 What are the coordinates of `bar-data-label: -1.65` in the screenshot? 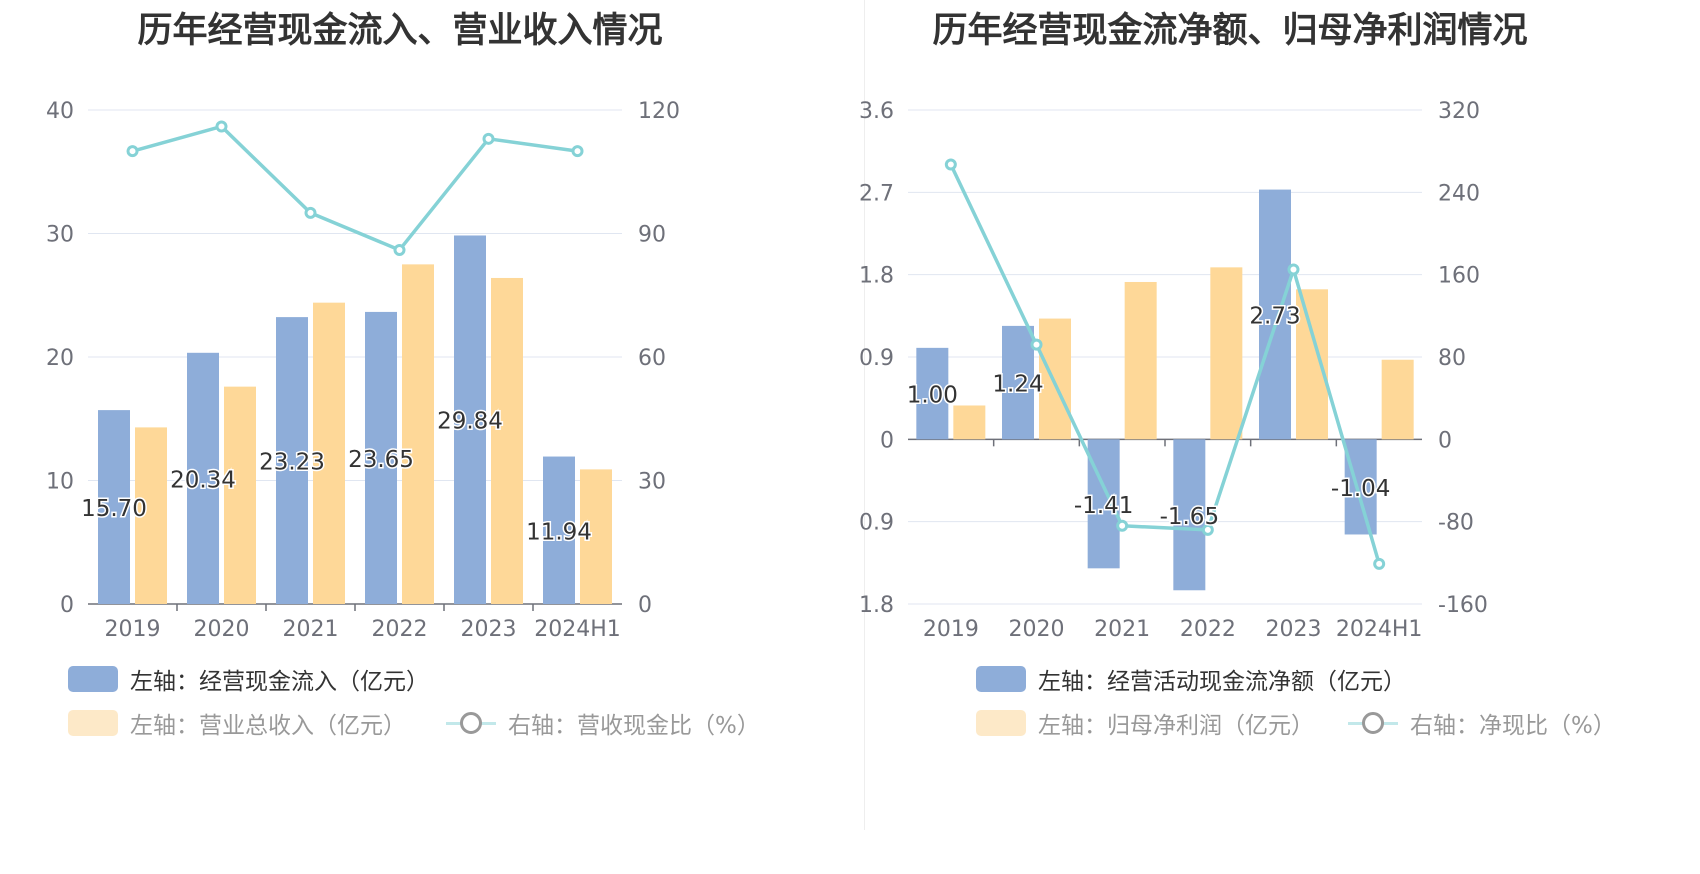 It's located at (1190, 517).